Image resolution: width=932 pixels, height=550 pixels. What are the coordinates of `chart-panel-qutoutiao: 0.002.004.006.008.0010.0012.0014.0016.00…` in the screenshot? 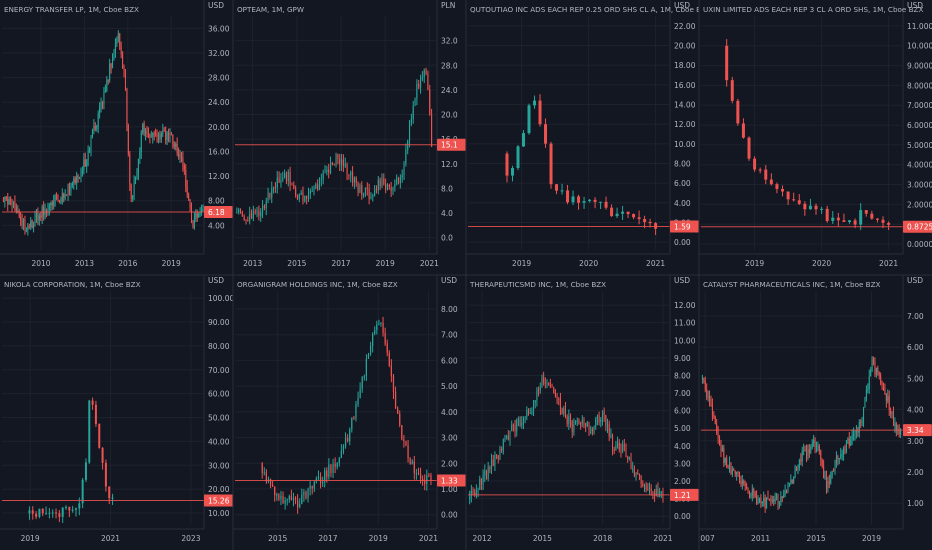 It's located at (582, 137).